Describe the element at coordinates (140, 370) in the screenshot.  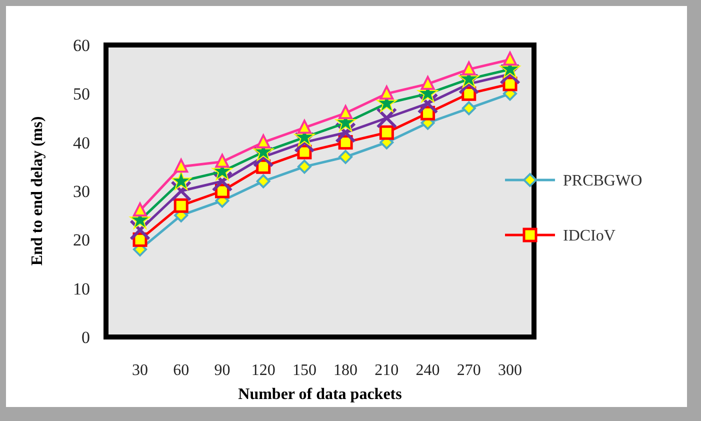
I see `x-tick-label: 30` at that location.